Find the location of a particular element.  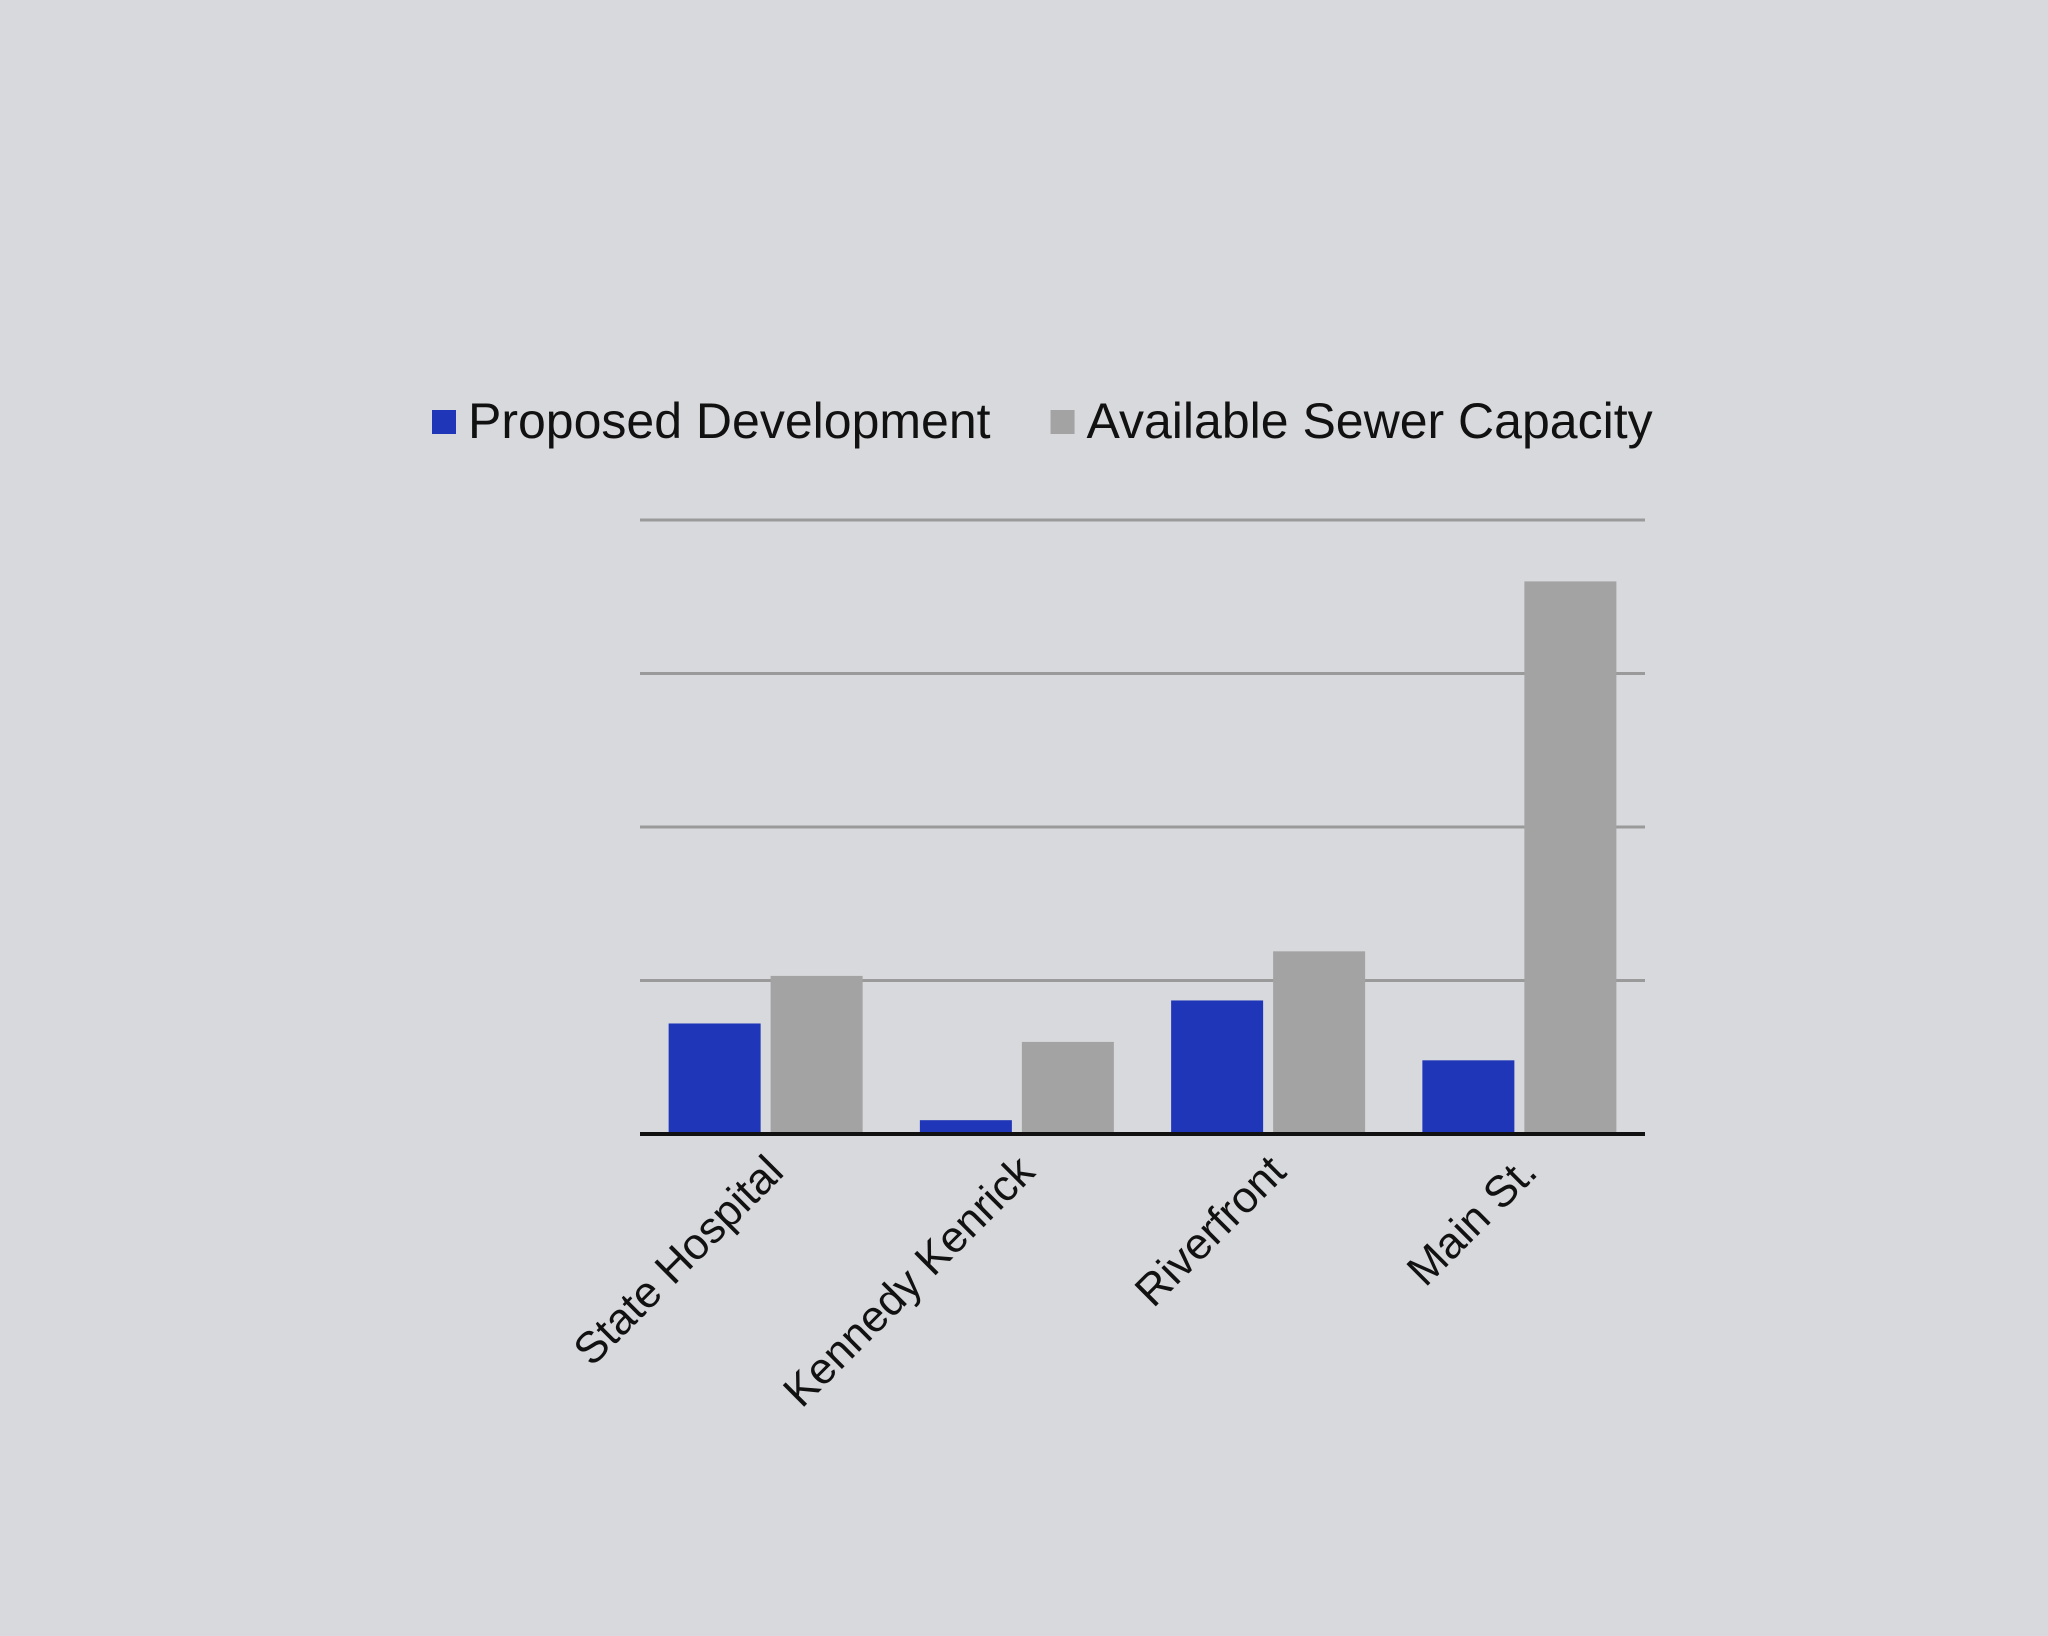

legend-label: Proposed Development is located at coordinates (729, 421).